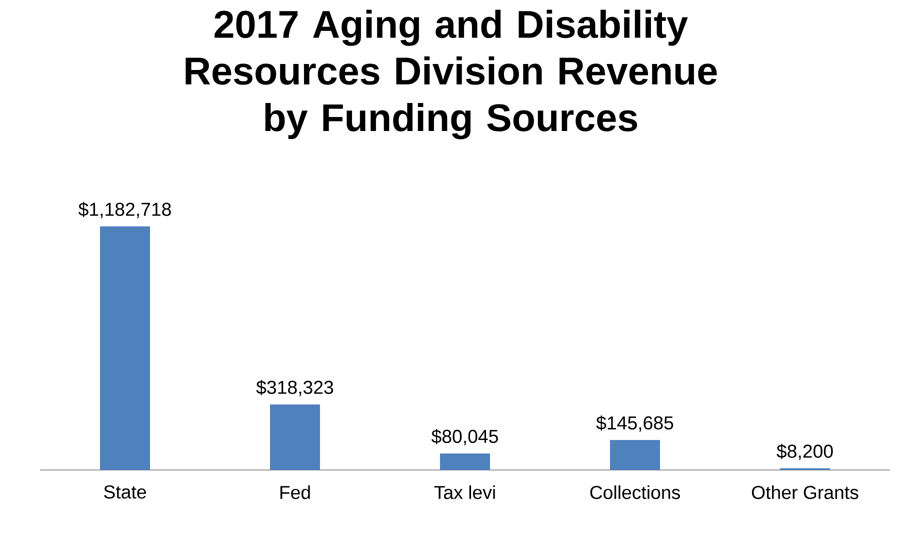 The width and height of the screenshot is (902, 533). Describe the element at coordinates (125, 492) in the screenshot. I see `x-tick-label: State` at that location.